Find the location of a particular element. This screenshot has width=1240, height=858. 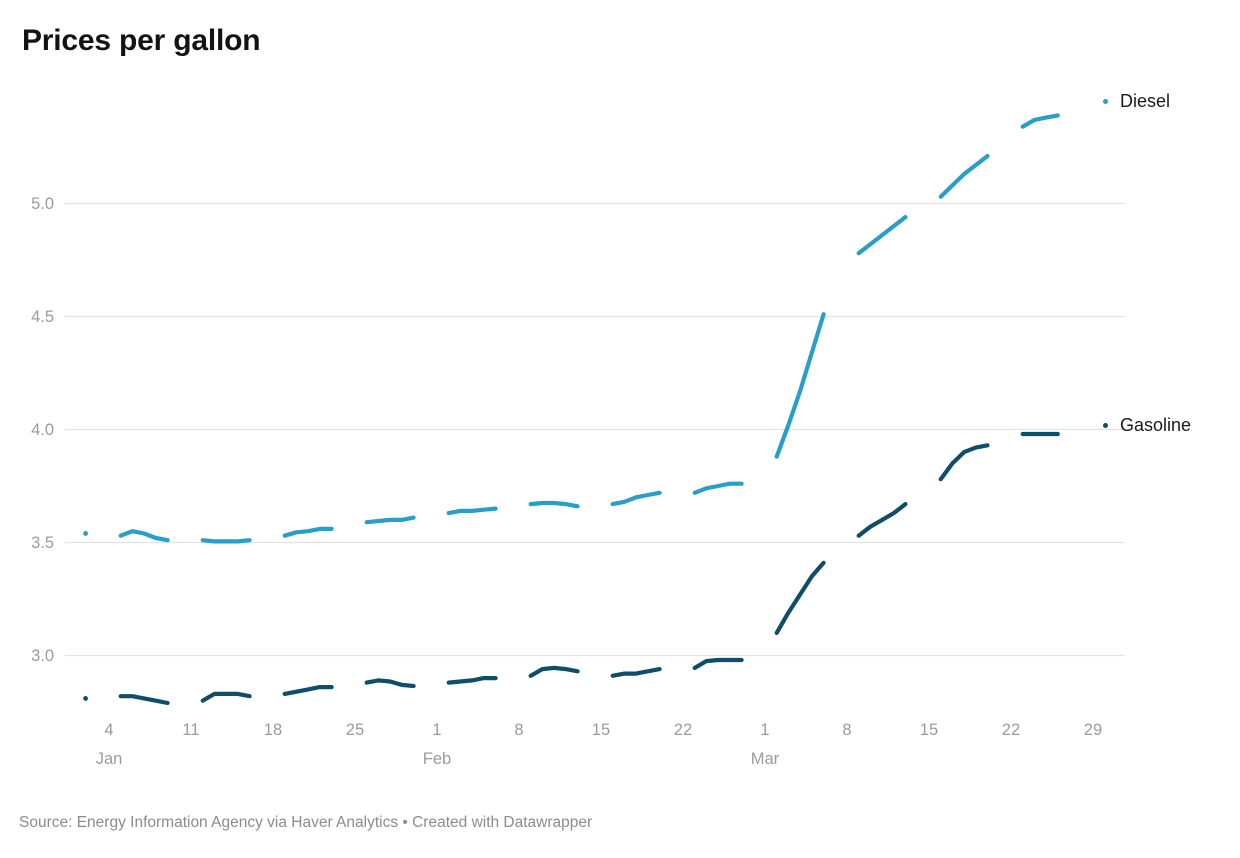

y-tick-label: 4.0 is located at coordinates (42, 430).